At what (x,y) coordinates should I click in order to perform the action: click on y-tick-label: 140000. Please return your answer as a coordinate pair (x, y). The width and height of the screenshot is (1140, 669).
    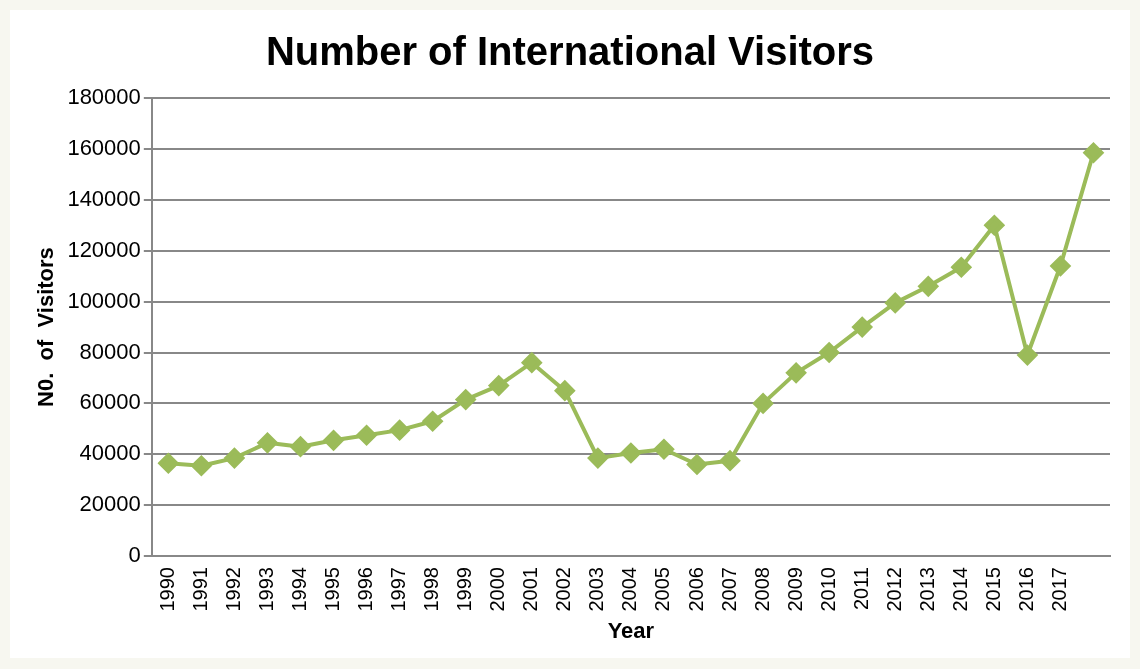
    Looking at the image, I should click on (104, 198).